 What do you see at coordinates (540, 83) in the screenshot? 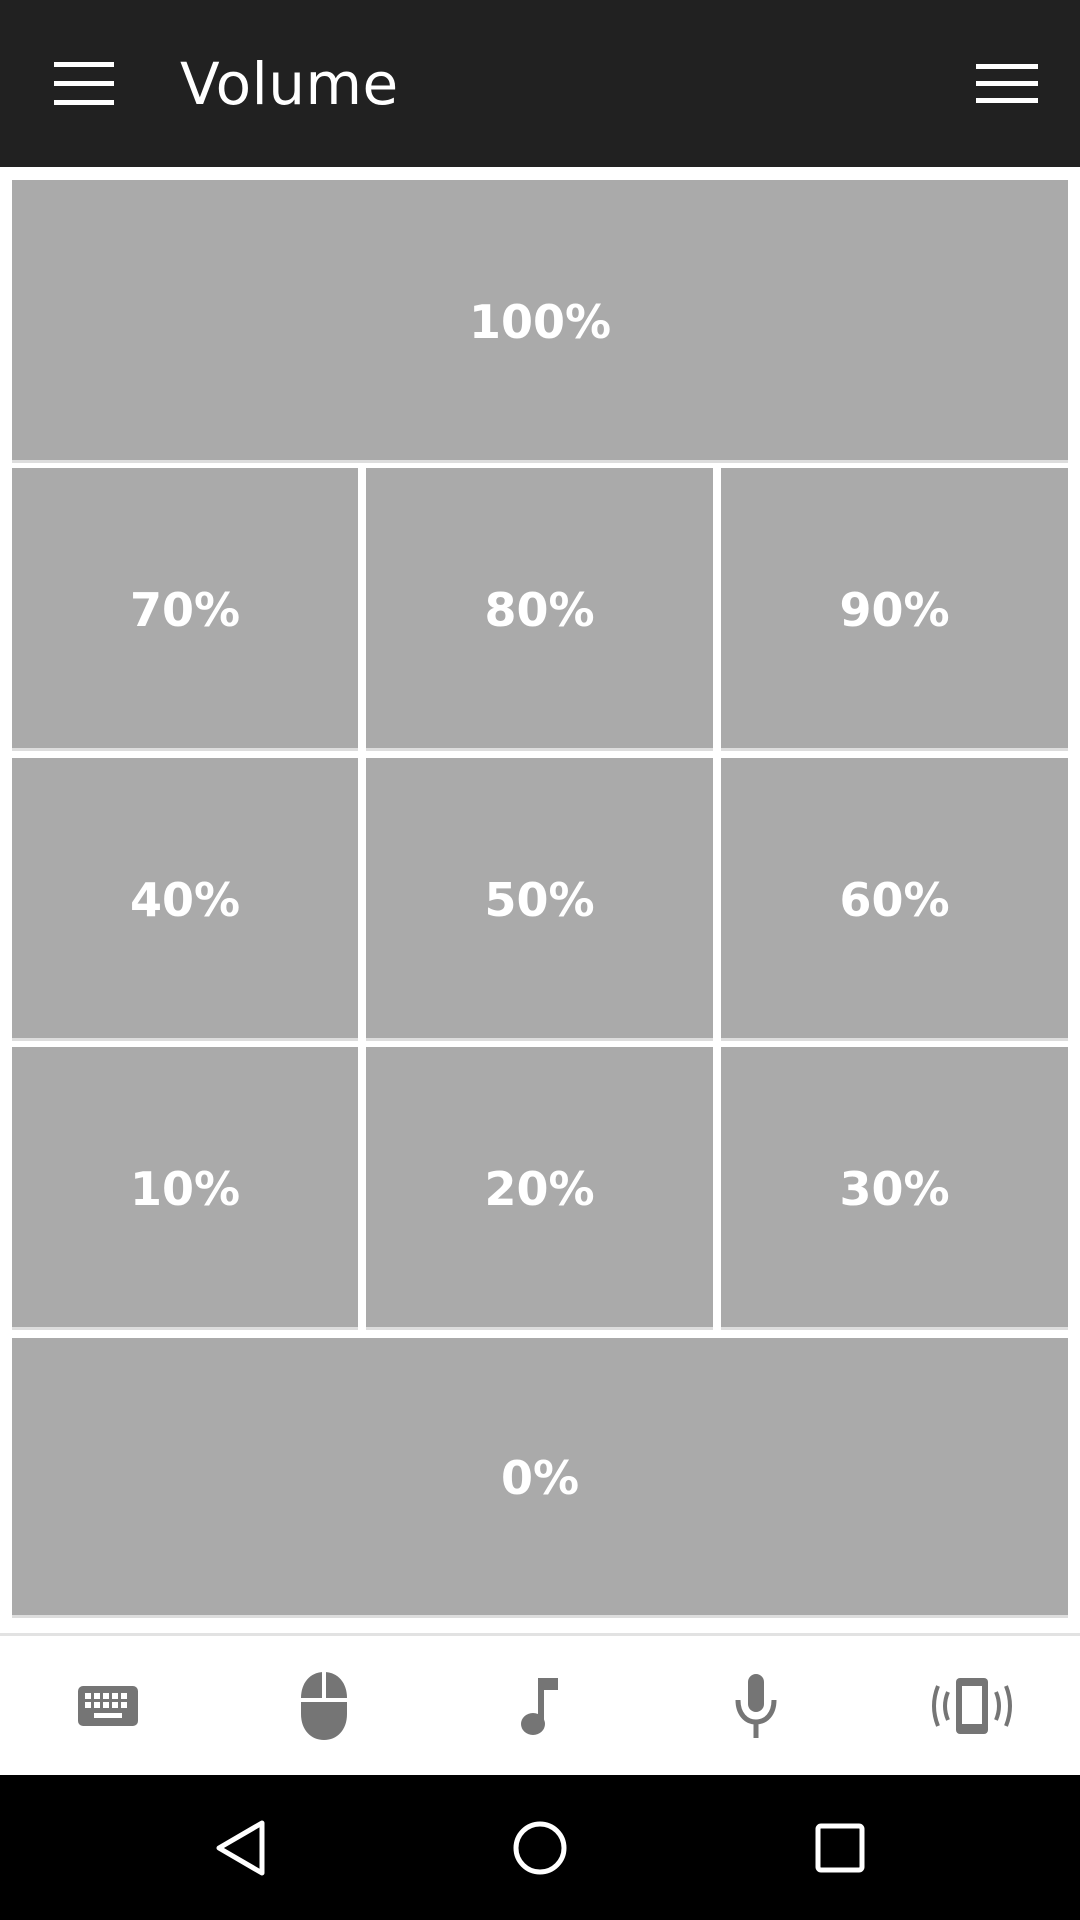
I see `app-bar: Volume` at bounding box center [540, 83].